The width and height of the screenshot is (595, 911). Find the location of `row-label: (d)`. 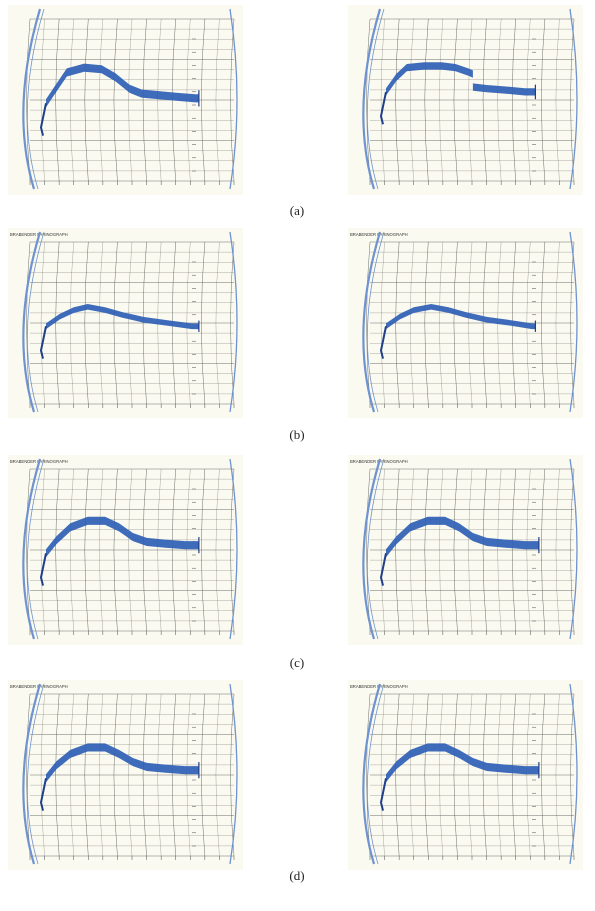

row-label: (d) is located at coordinates (297, 875).